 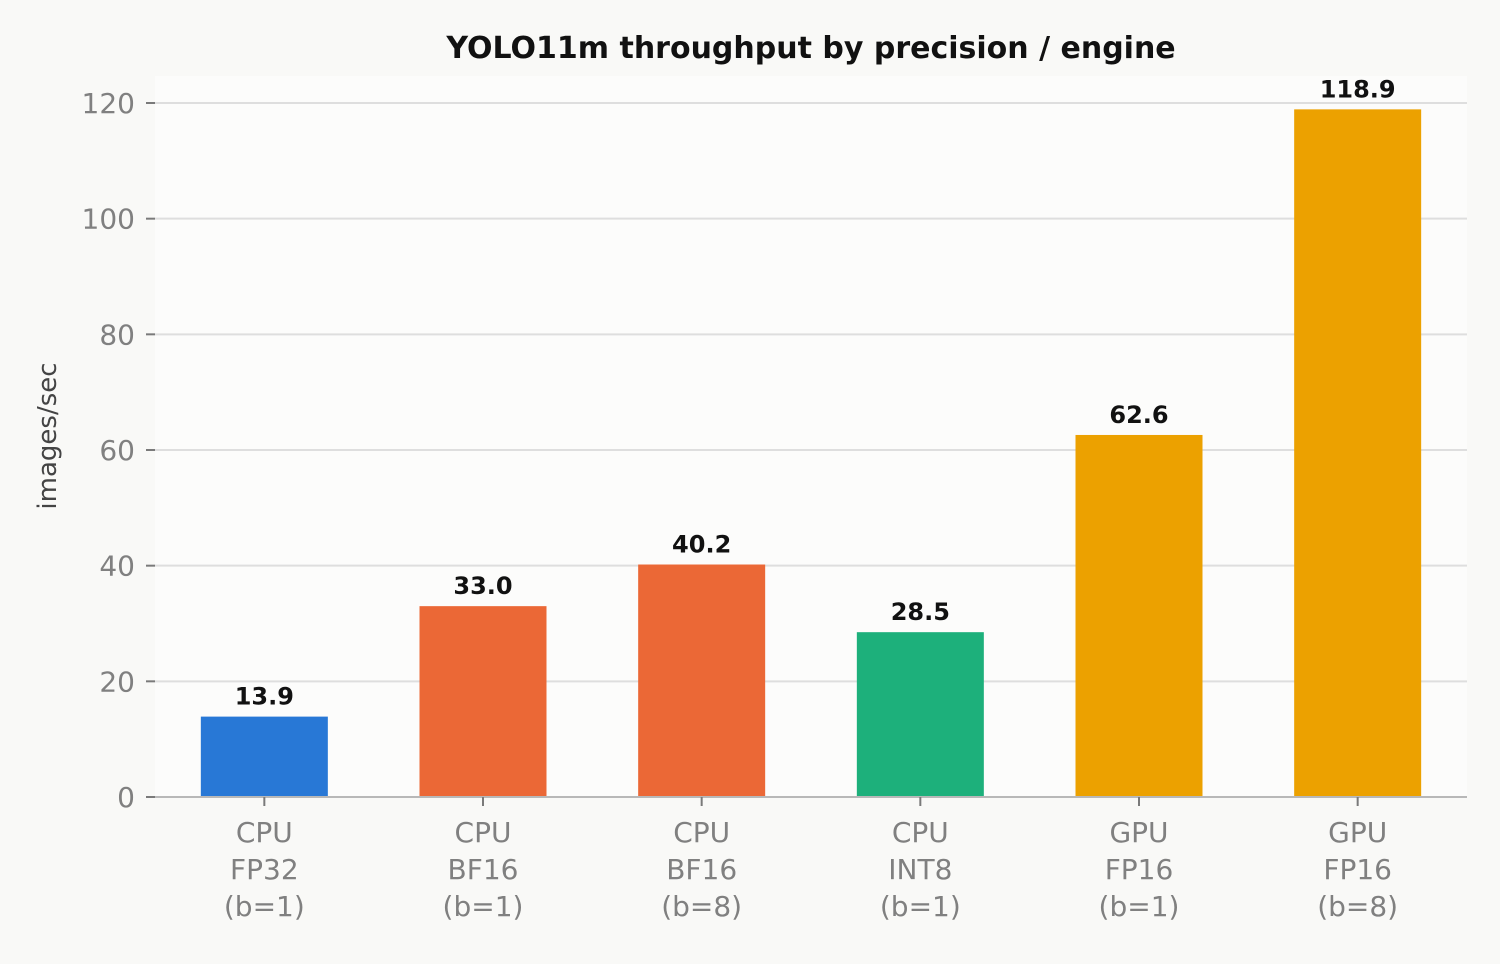 I want to click on y-tick-label: 120, so click(x=108, y=103).